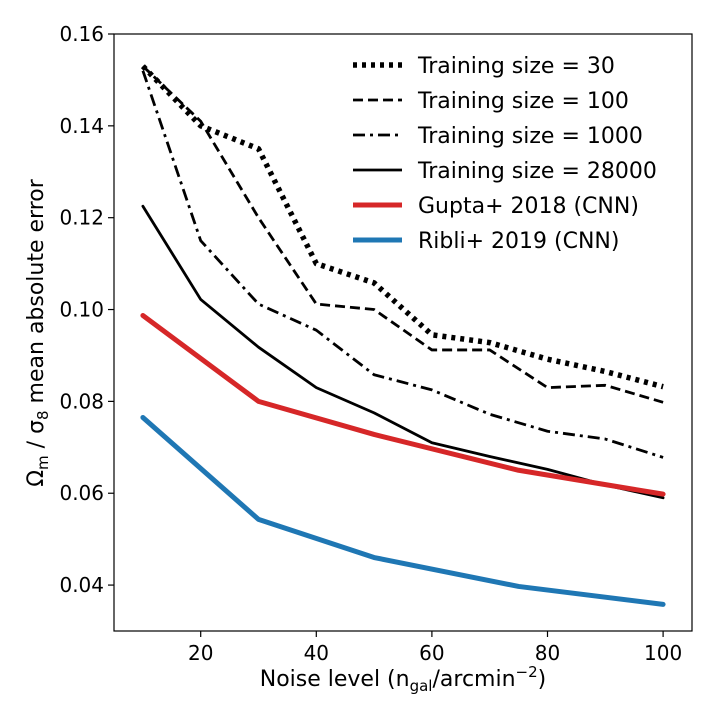  What do you see at coordinates (81, 401) in the screenshot?
I see `y-tick-label: 0.08` at bounding box center [81, 401].